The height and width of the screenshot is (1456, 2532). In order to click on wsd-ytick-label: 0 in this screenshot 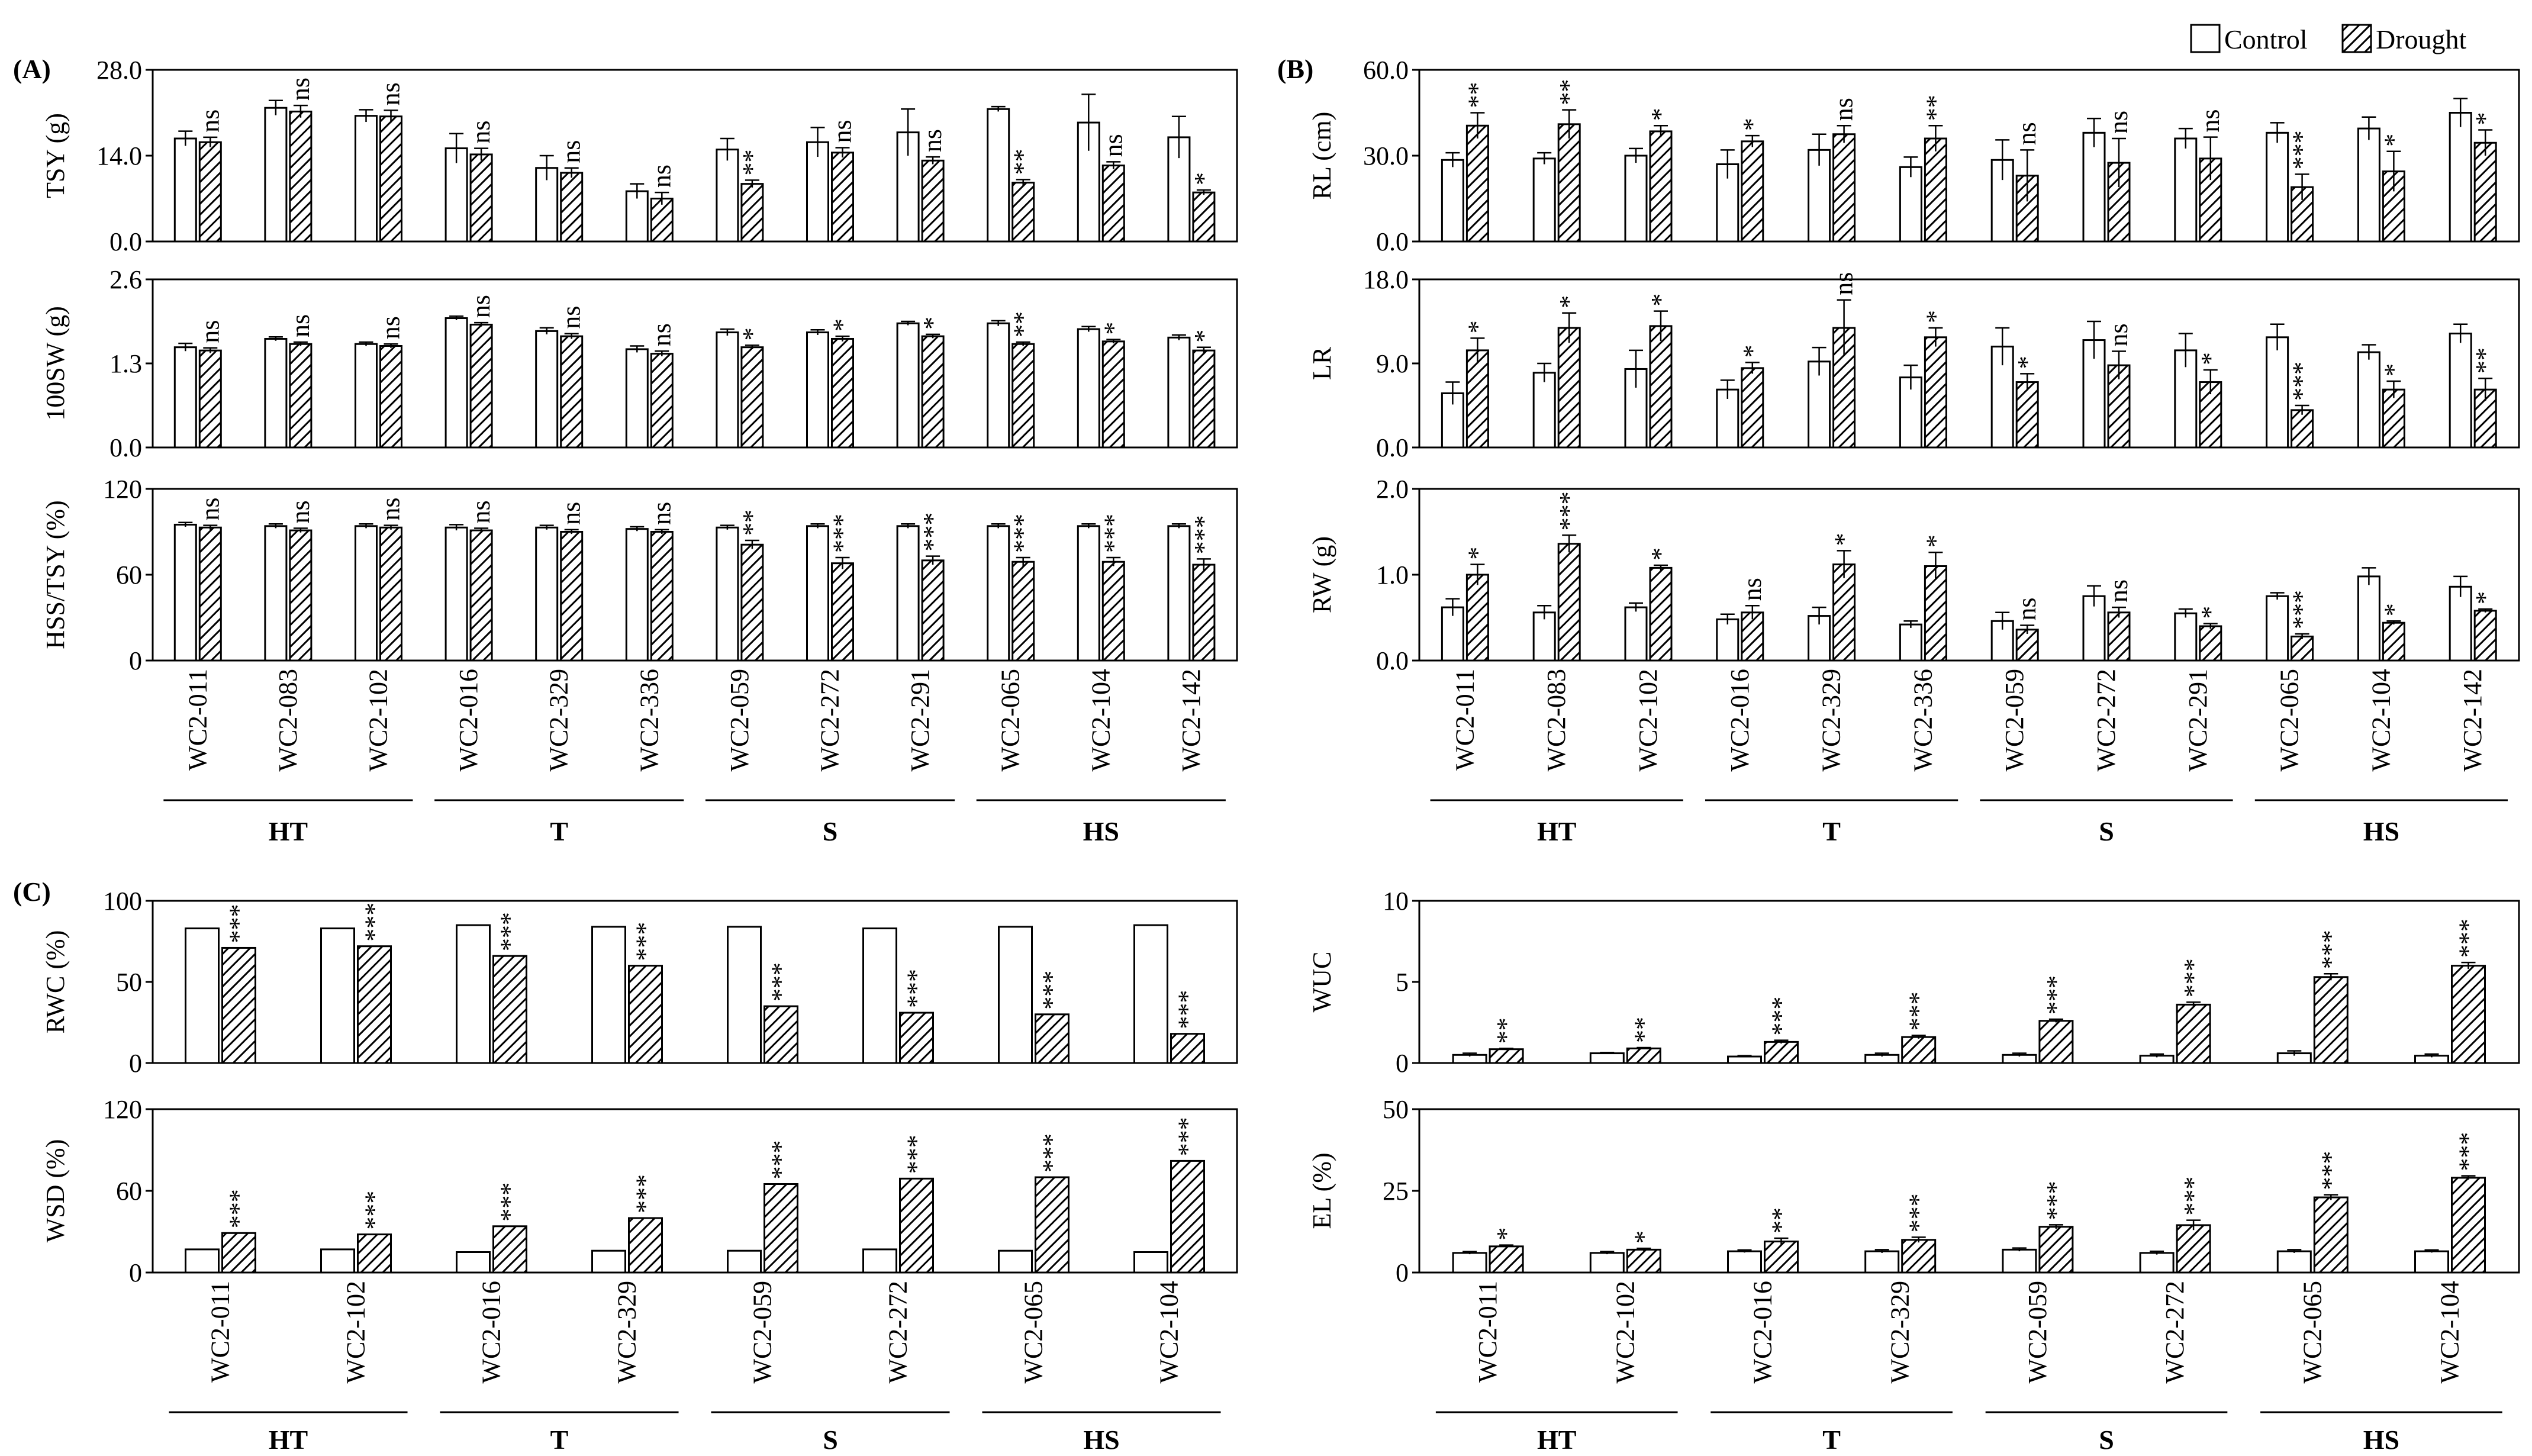, I will do `click(135, 1273)`.